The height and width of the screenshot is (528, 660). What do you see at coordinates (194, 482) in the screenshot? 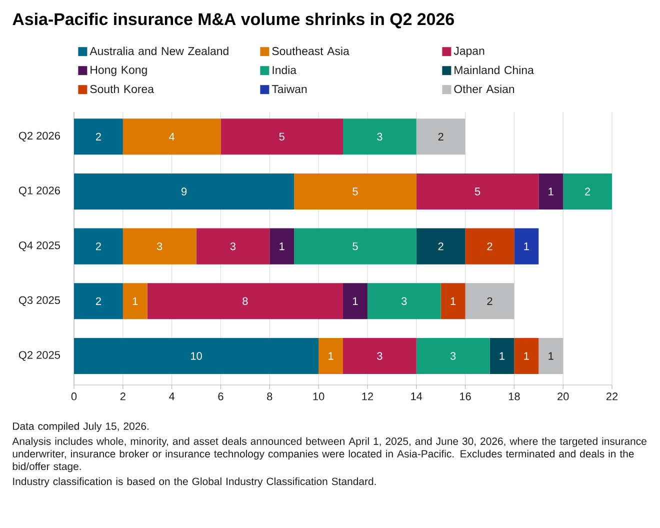
I see `text: Industry classification is based on the Global Industry Classification Standard.` at bounding box center [194, 482].